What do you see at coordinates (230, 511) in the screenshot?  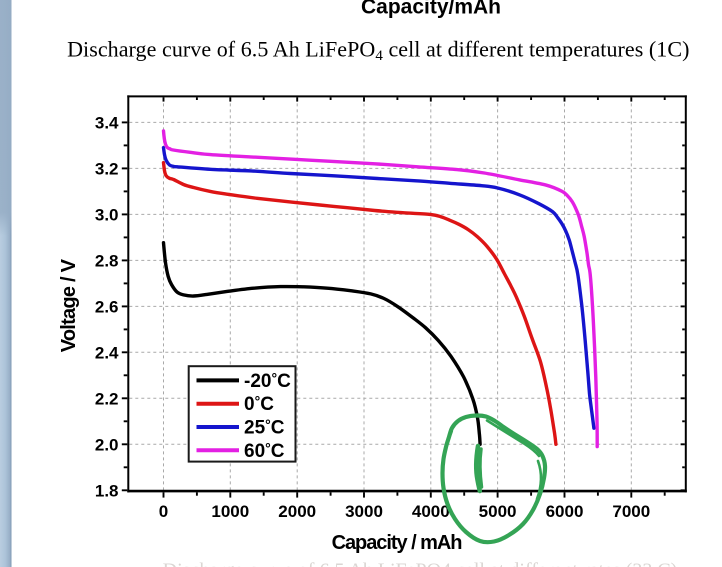 I see `svg-text: 1000` at bounding box center [230, 511].